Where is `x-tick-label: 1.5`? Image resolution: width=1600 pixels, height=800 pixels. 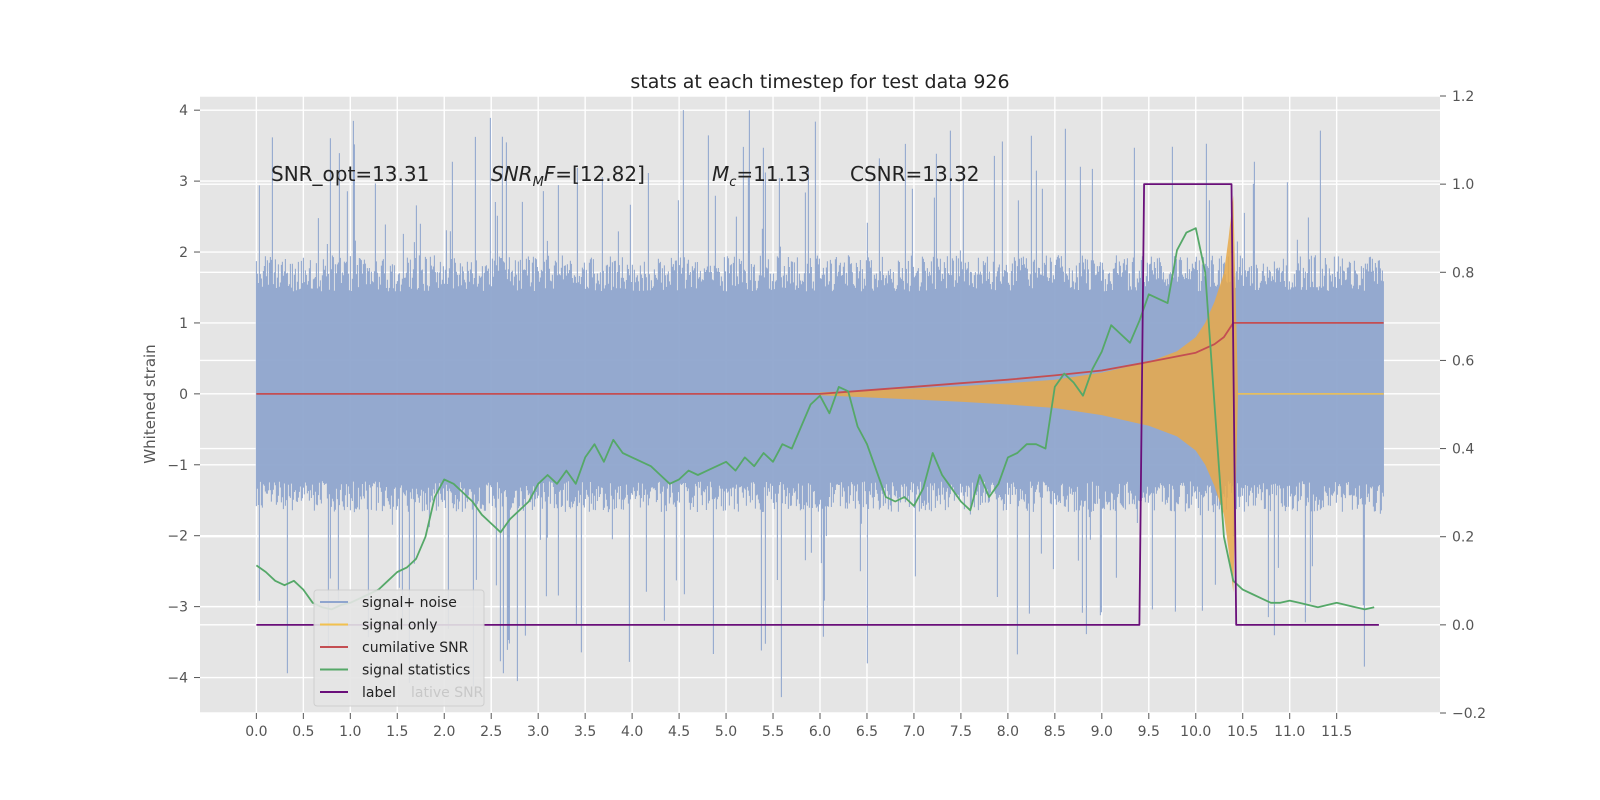
x-tick-label: 1.5 is located at coordinates (397, 732).